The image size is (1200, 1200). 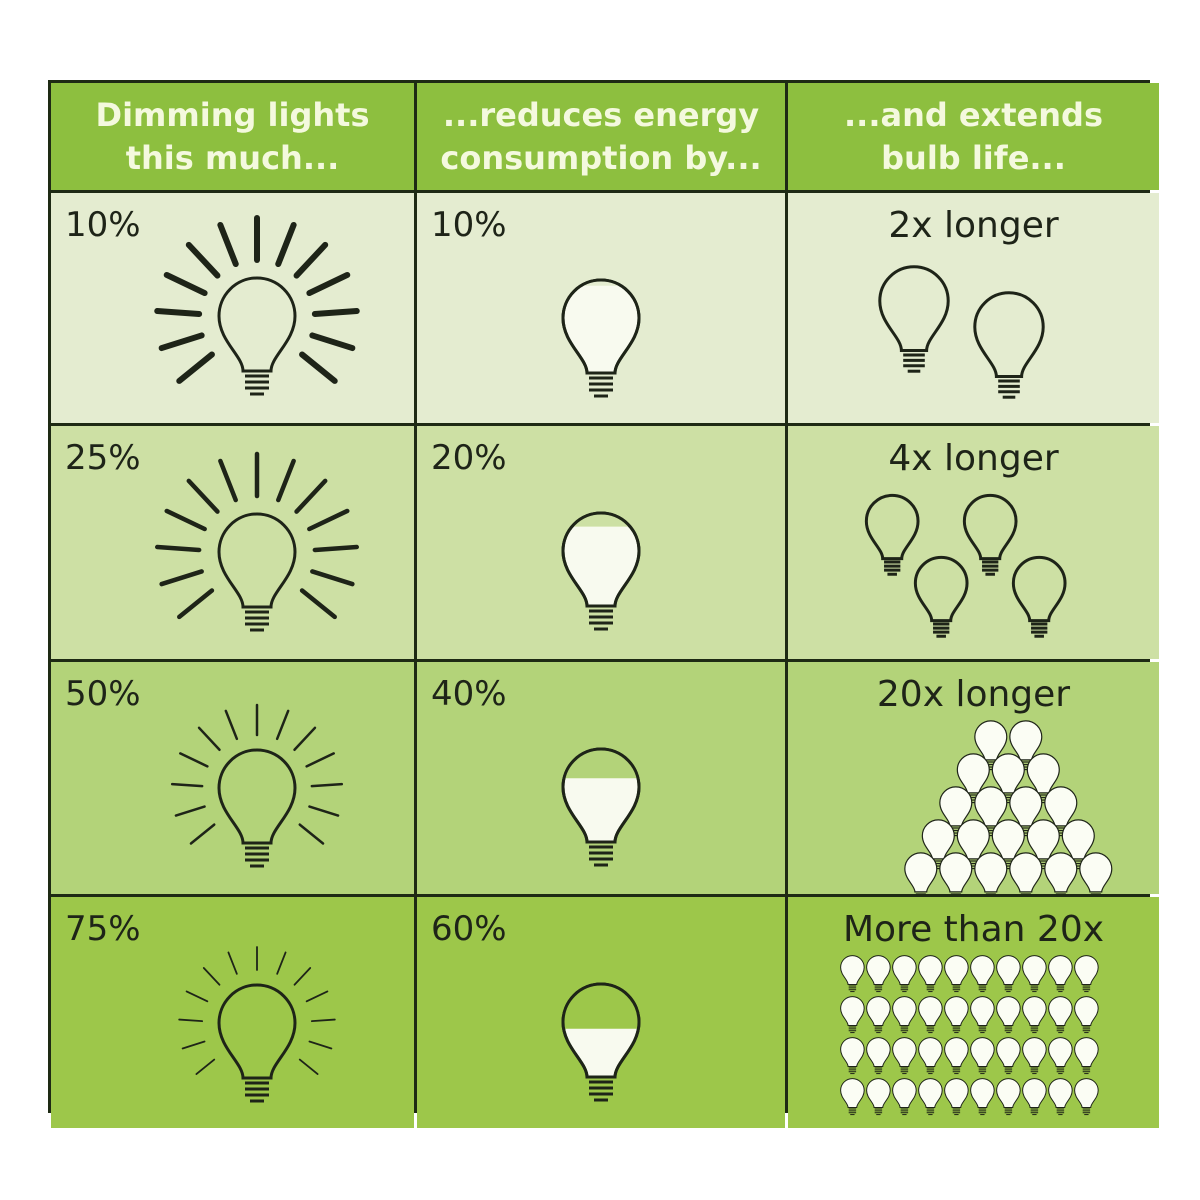 I want to click on life-label: 4x longer, so click(x=973, y=458).